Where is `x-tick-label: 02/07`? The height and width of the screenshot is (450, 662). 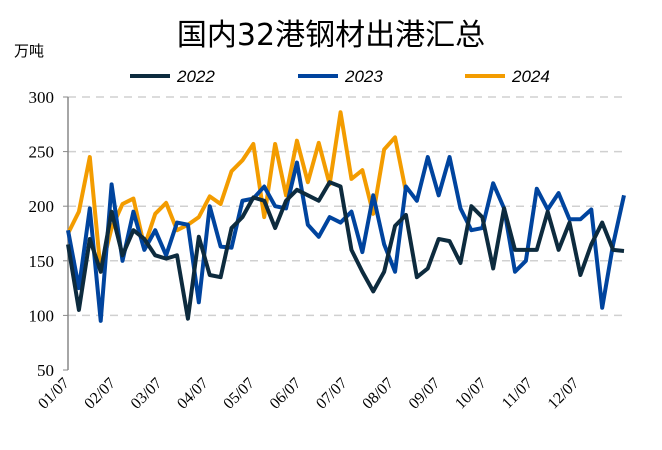 x-tick-label: 02/07 is located at coordinates (100, 394).